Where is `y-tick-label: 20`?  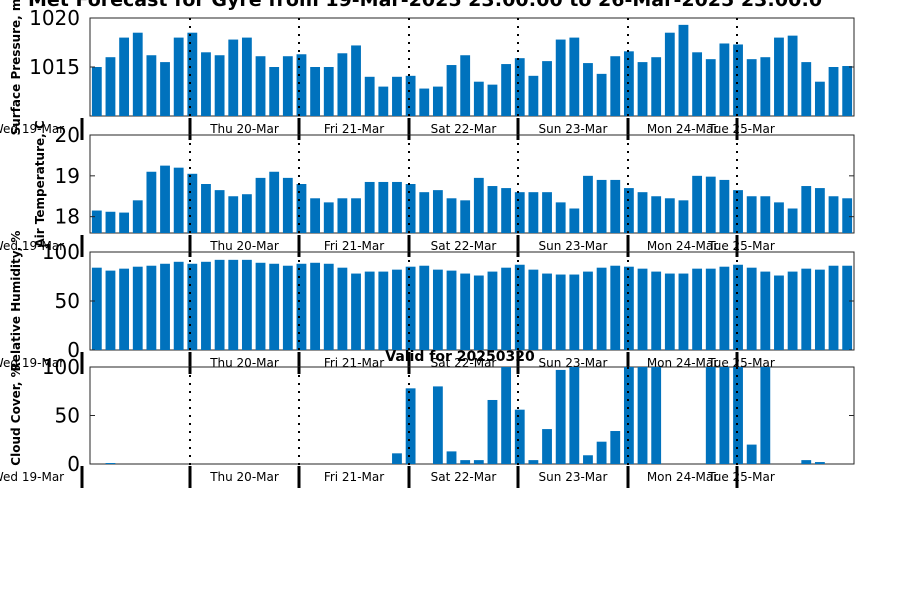 y-tick-label: 20 is located at coordinates (67, 135).